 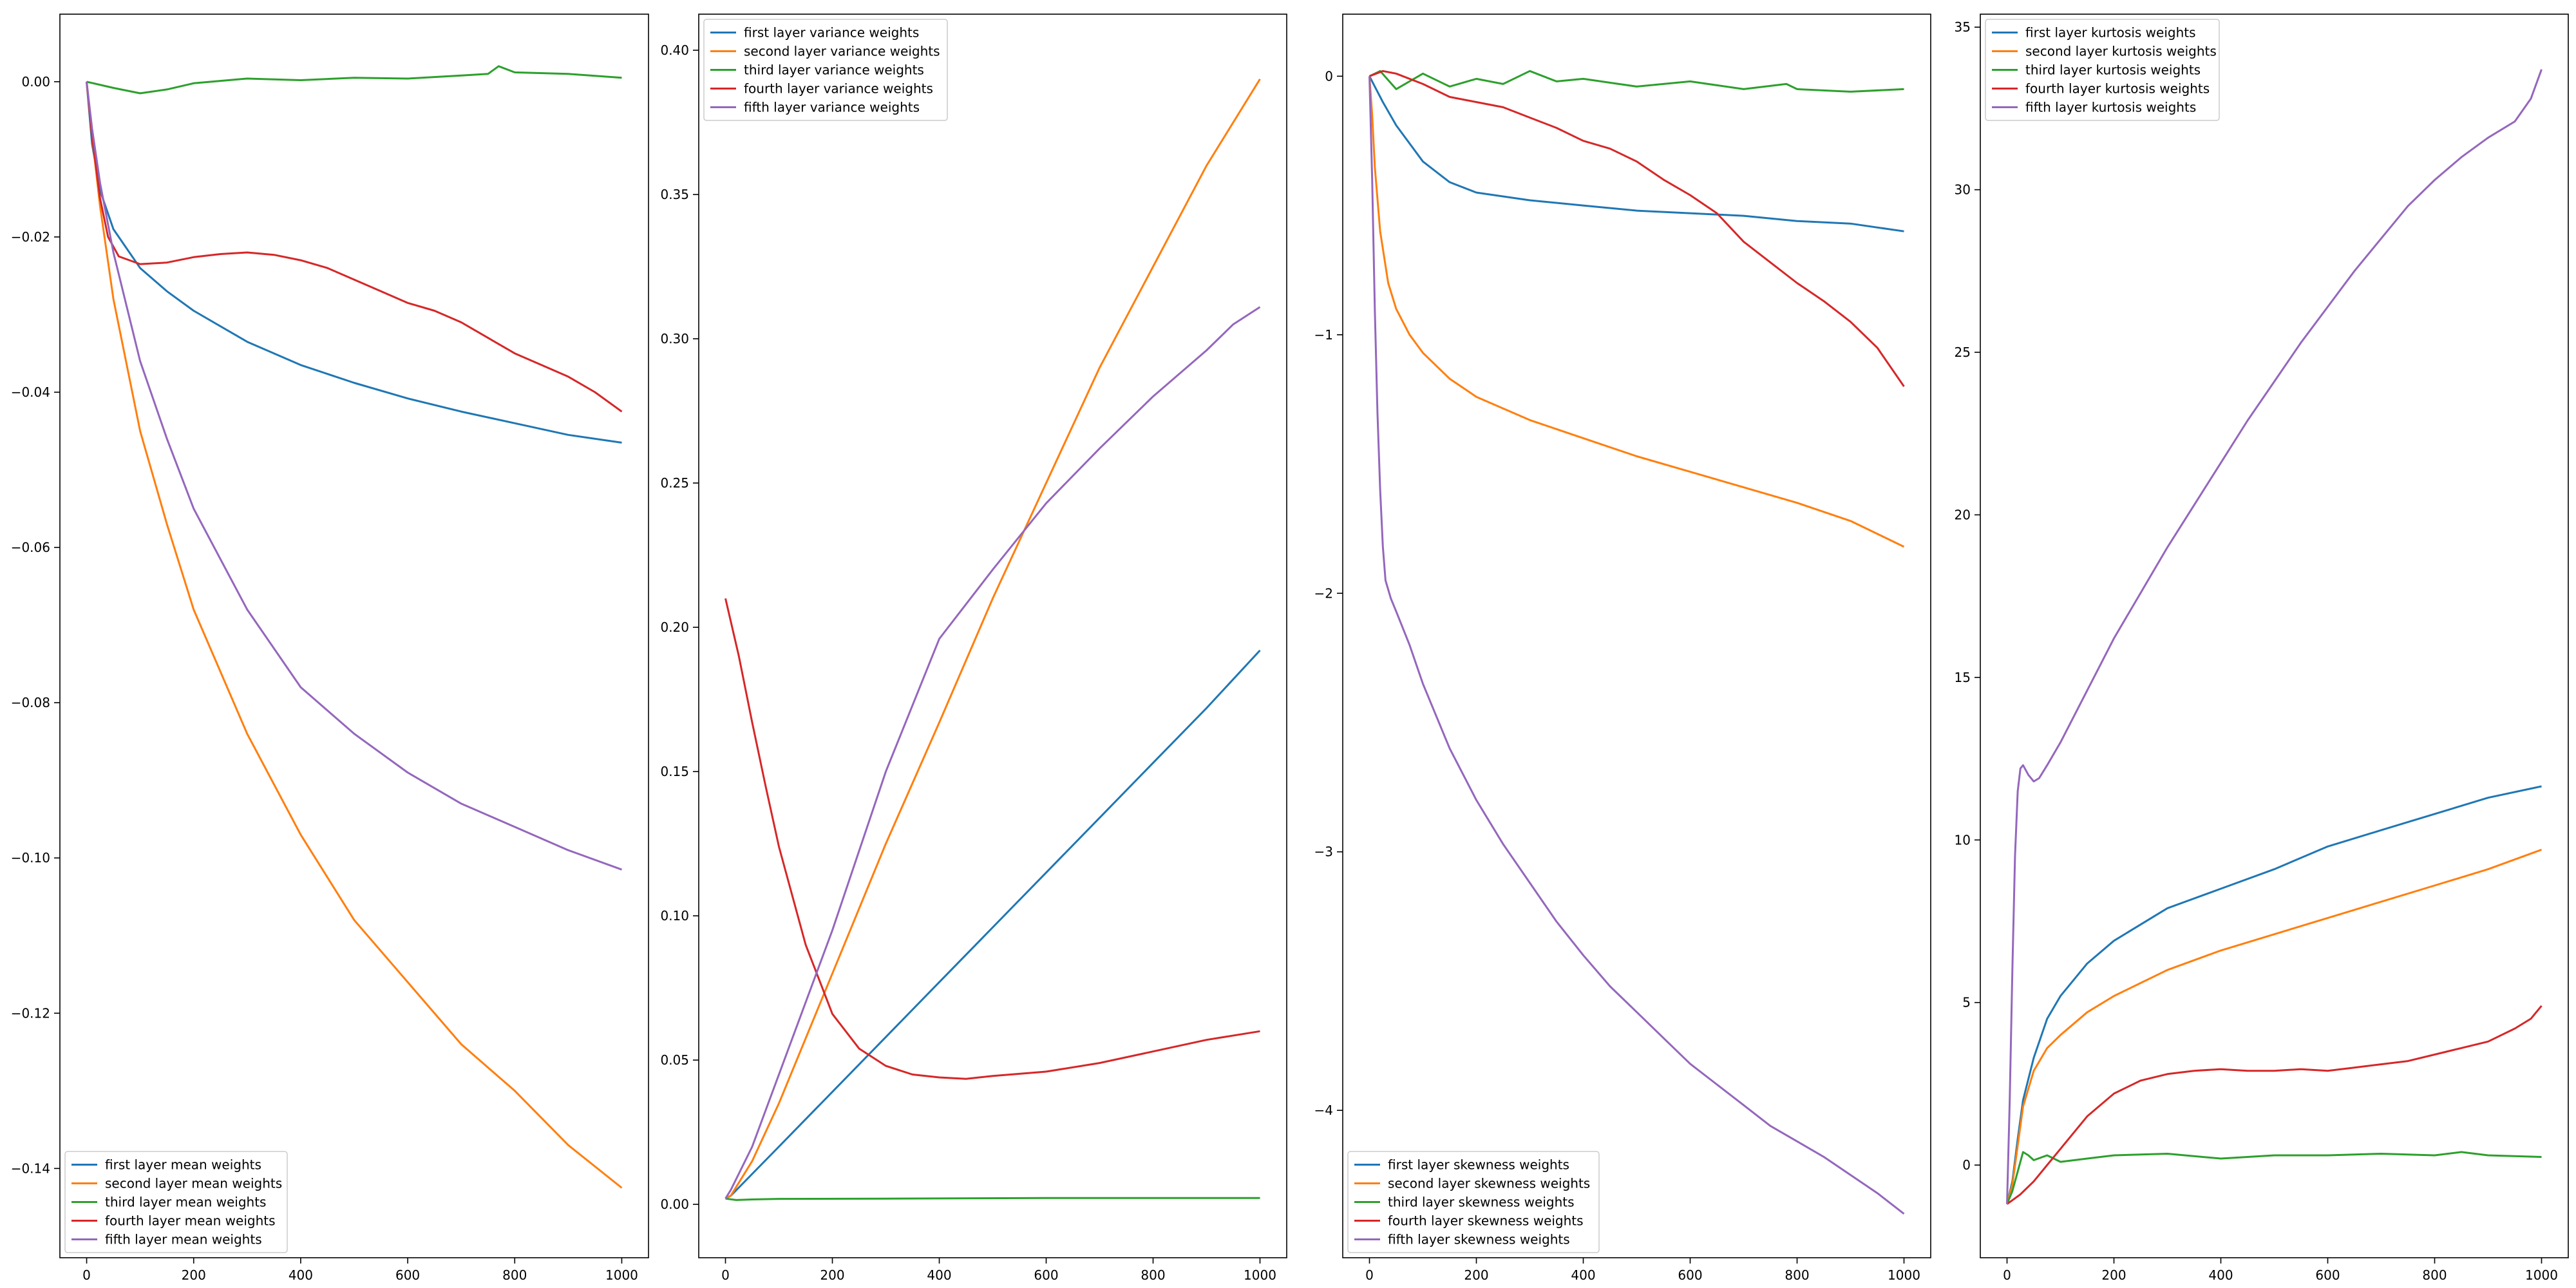 I want to click on y-tick-label: 0.35, so click(x=675, y=194).